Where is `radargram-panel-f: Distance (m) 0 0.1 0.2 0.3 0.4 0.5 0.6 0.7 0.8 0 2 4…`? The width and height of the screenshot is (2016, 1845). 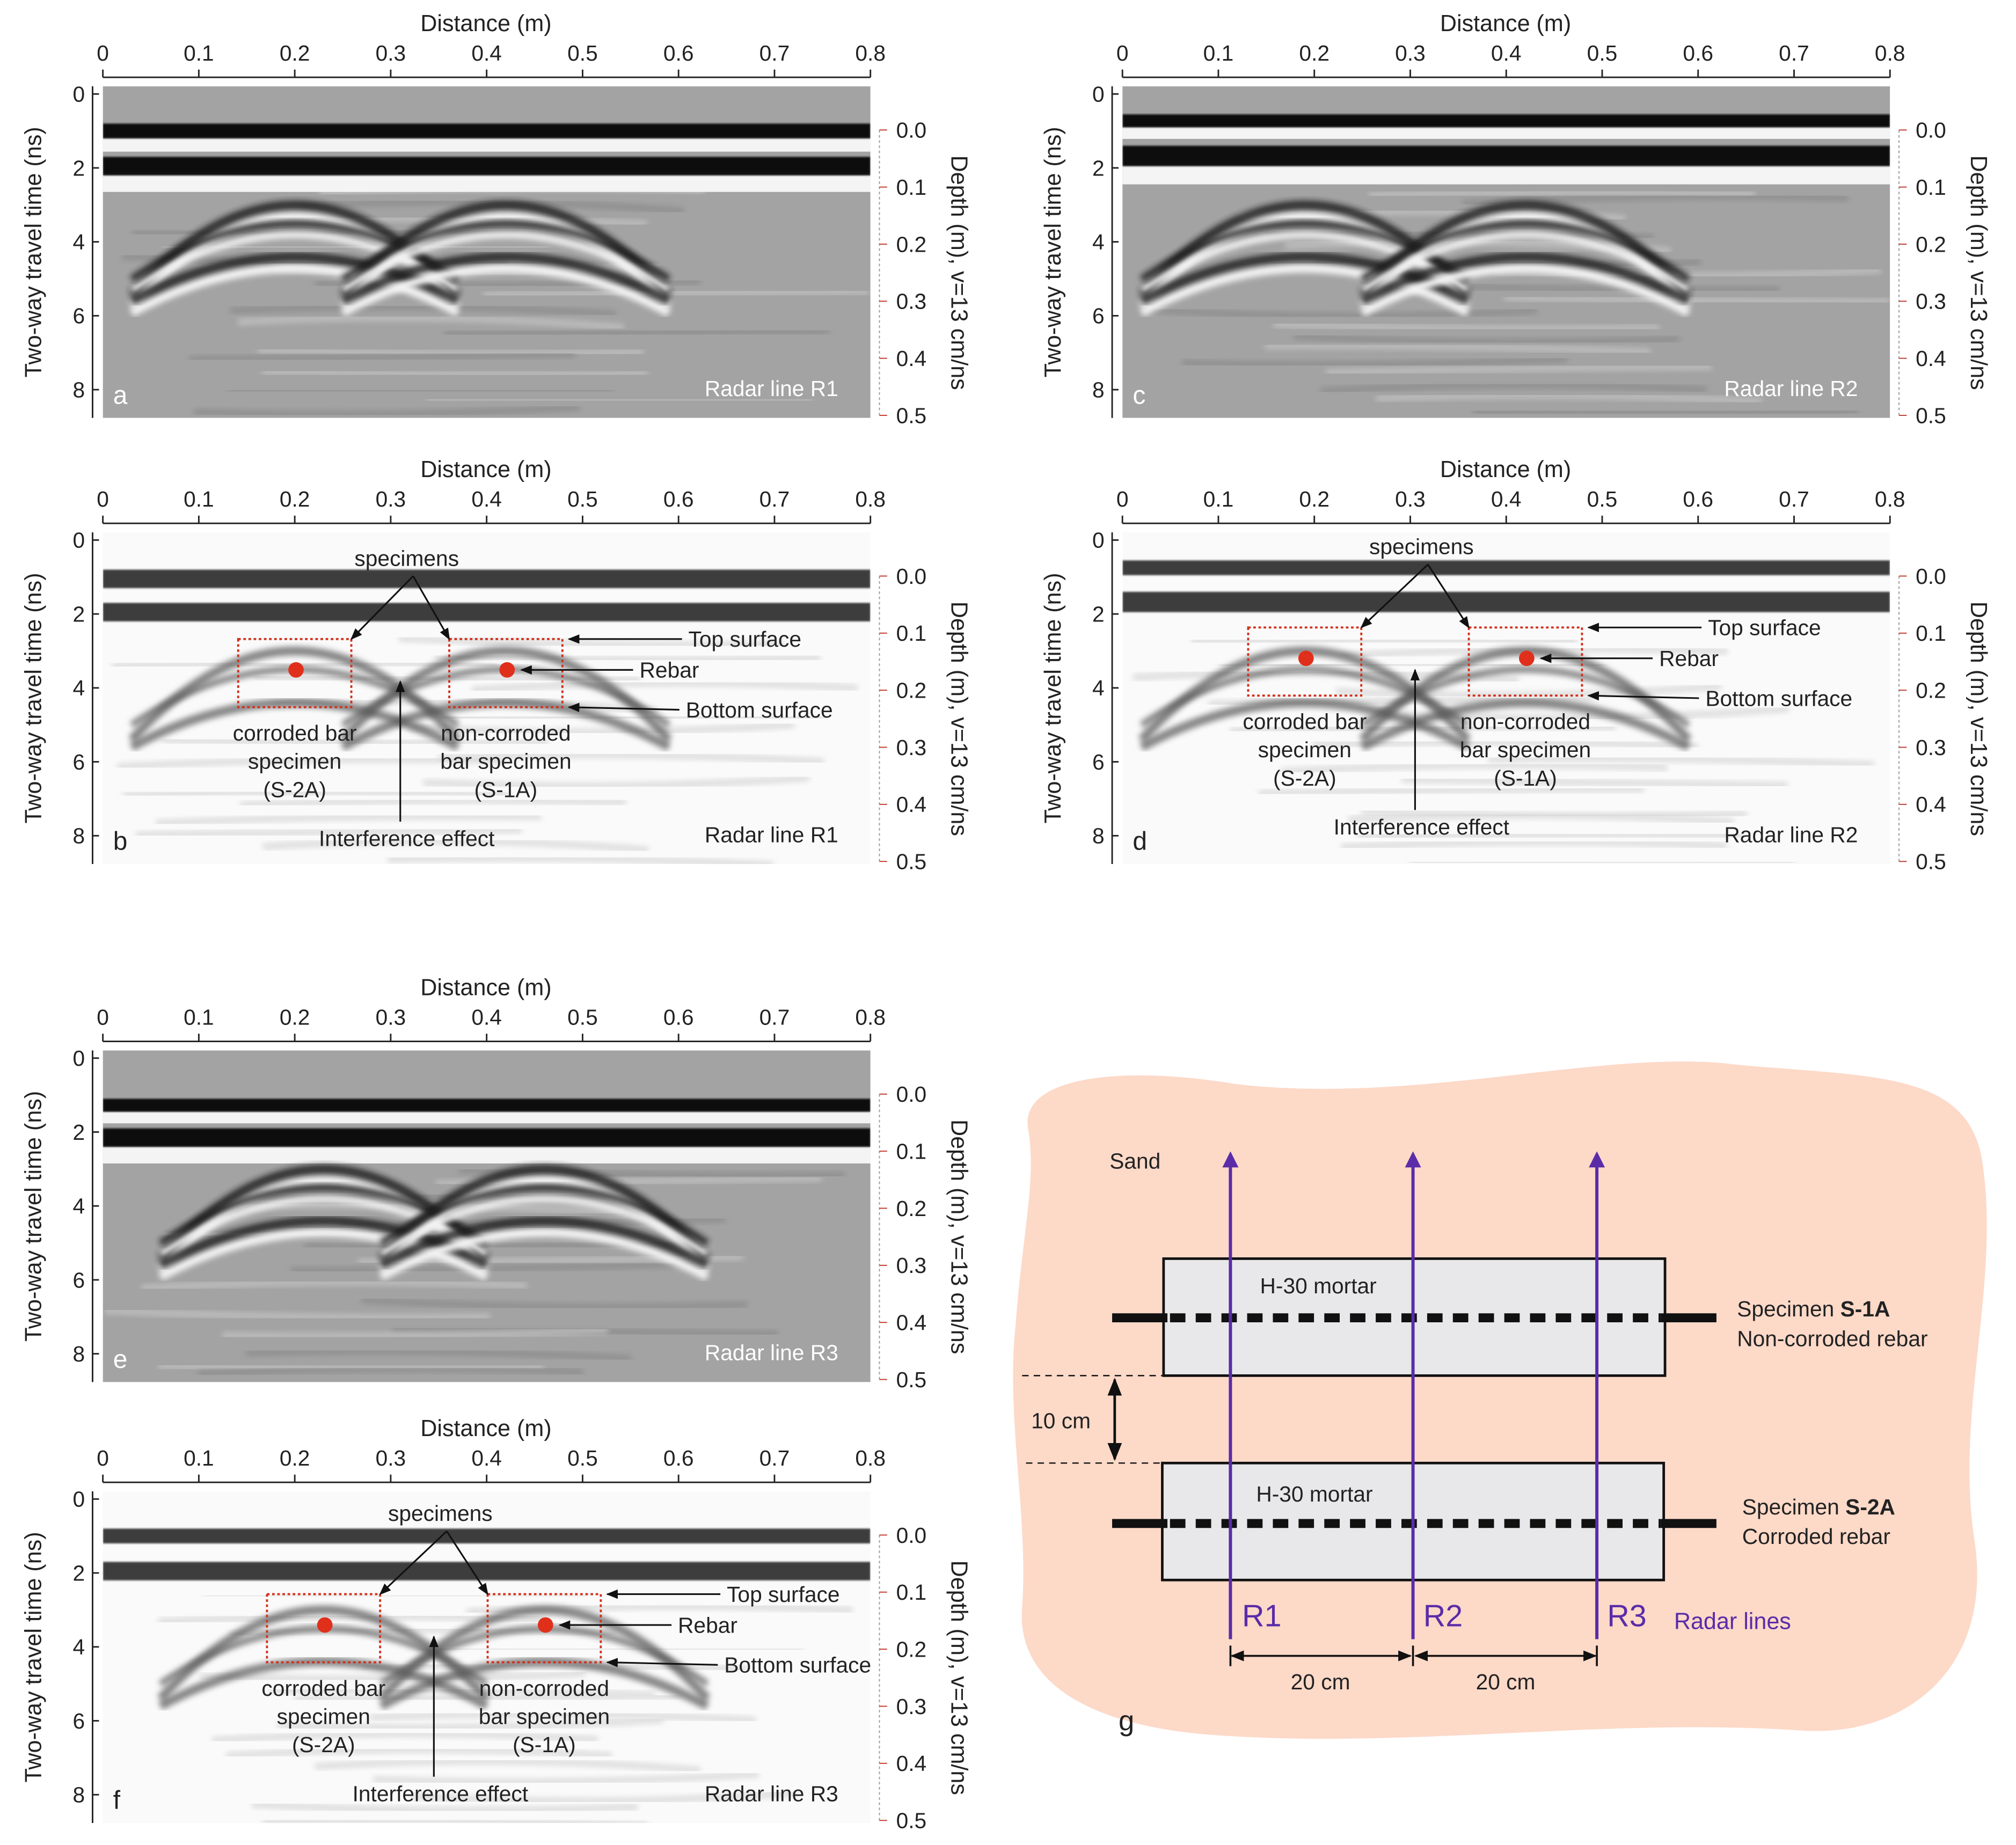 radargram-panel-f: Distance (m) 0 0.1 0.2 0.3 0.4 0.5 0.6 0.7 0.8 0 2 4… is located at coordinates (496, 1625).